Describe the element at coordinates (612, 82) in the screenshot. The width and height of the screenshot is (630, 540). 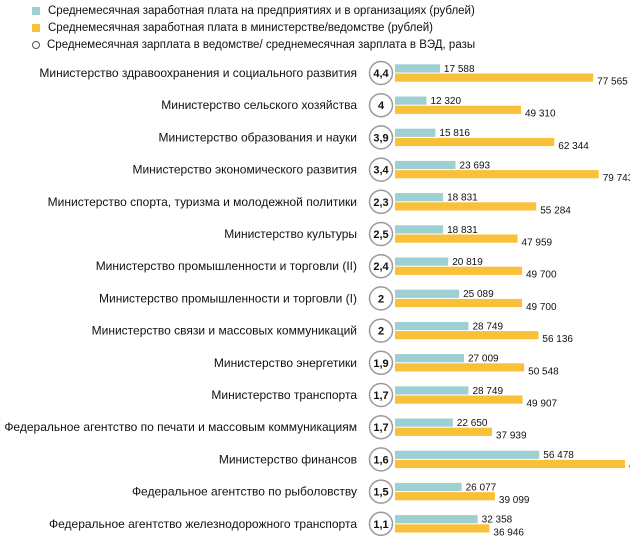
I see `ministry-salary-label: 77 565` at that location.